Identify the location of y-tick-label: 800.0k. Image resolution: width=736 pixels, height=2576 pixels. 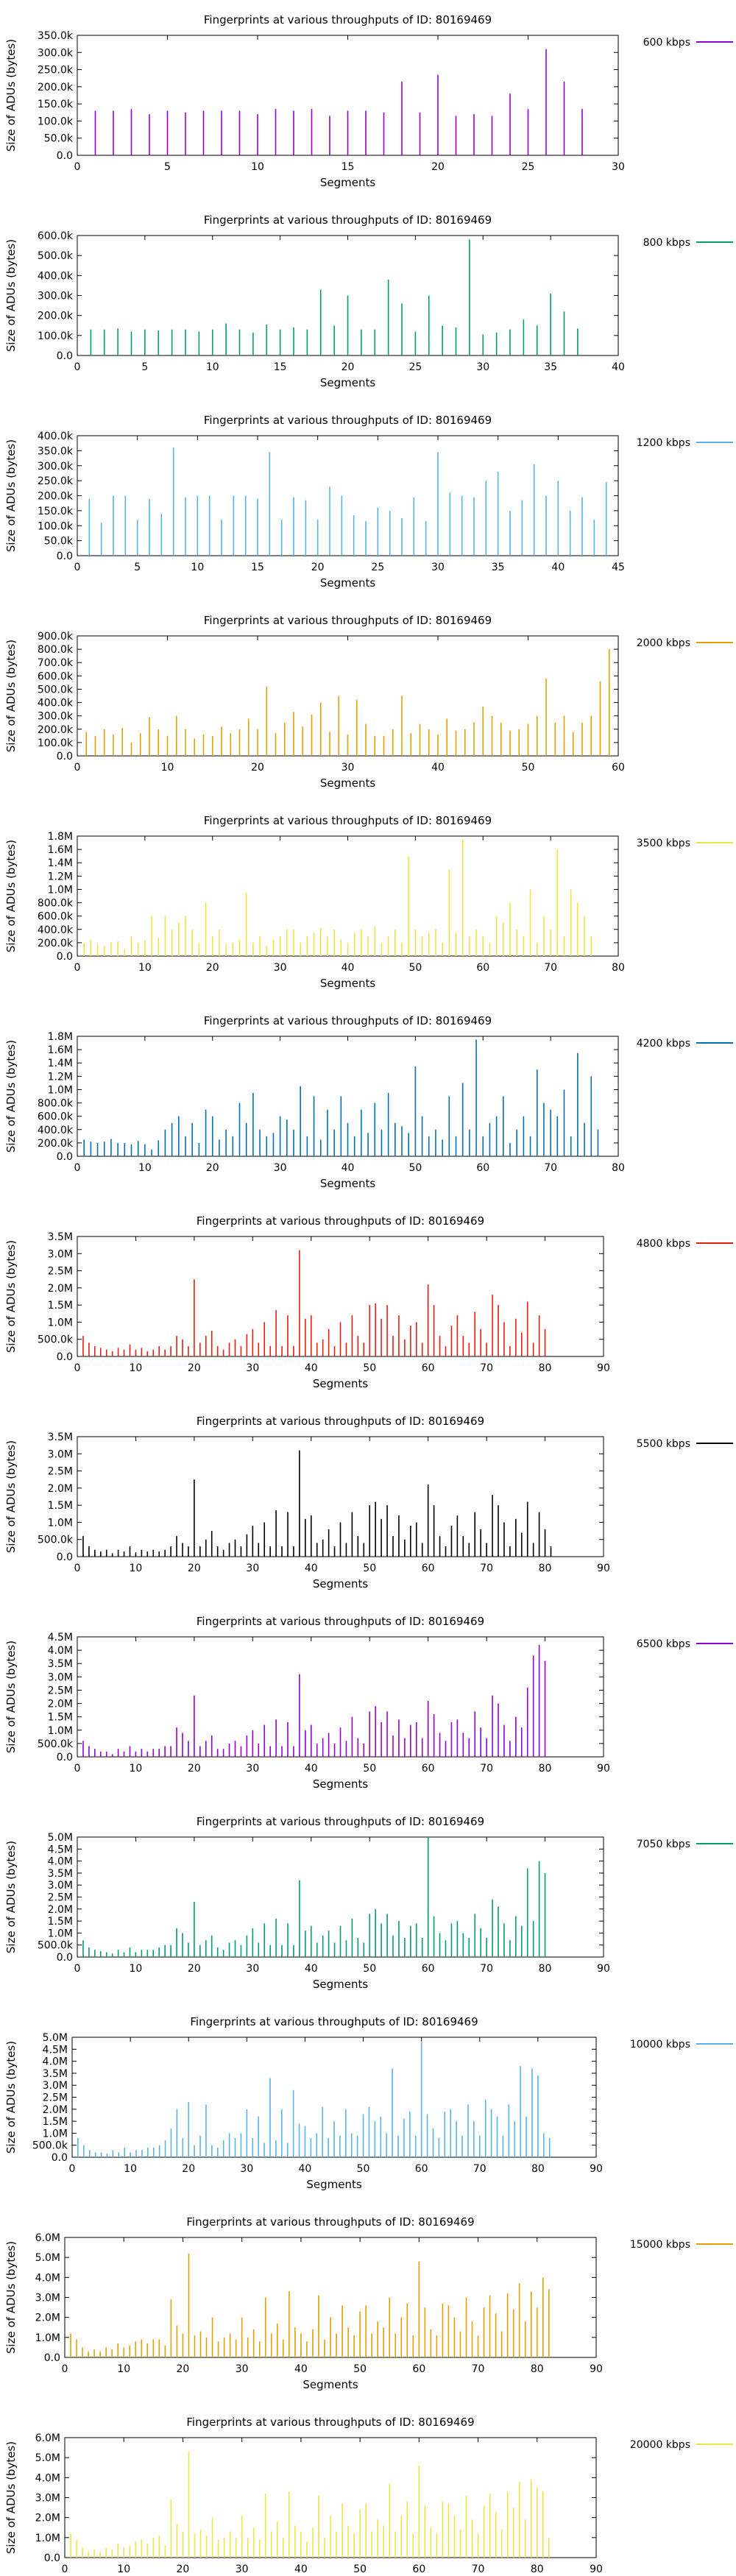
(56, 650).